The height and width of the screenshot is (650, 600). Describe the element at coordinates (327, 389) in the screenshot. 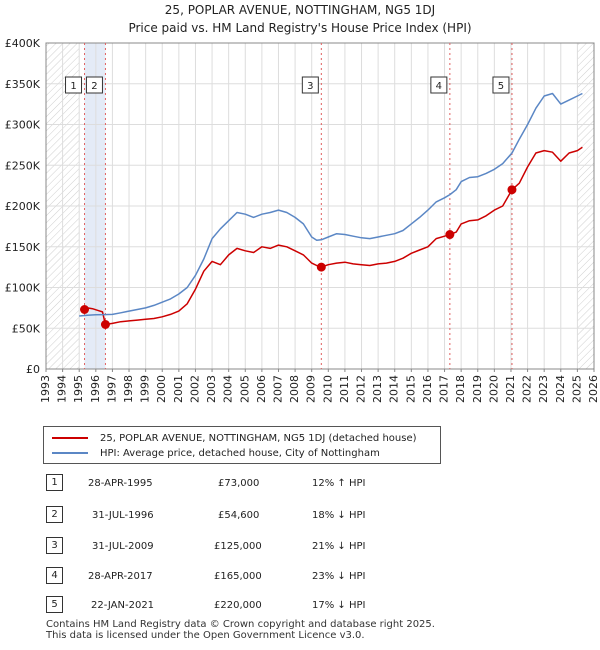

I see `x-tick-label: 2010` at that location.